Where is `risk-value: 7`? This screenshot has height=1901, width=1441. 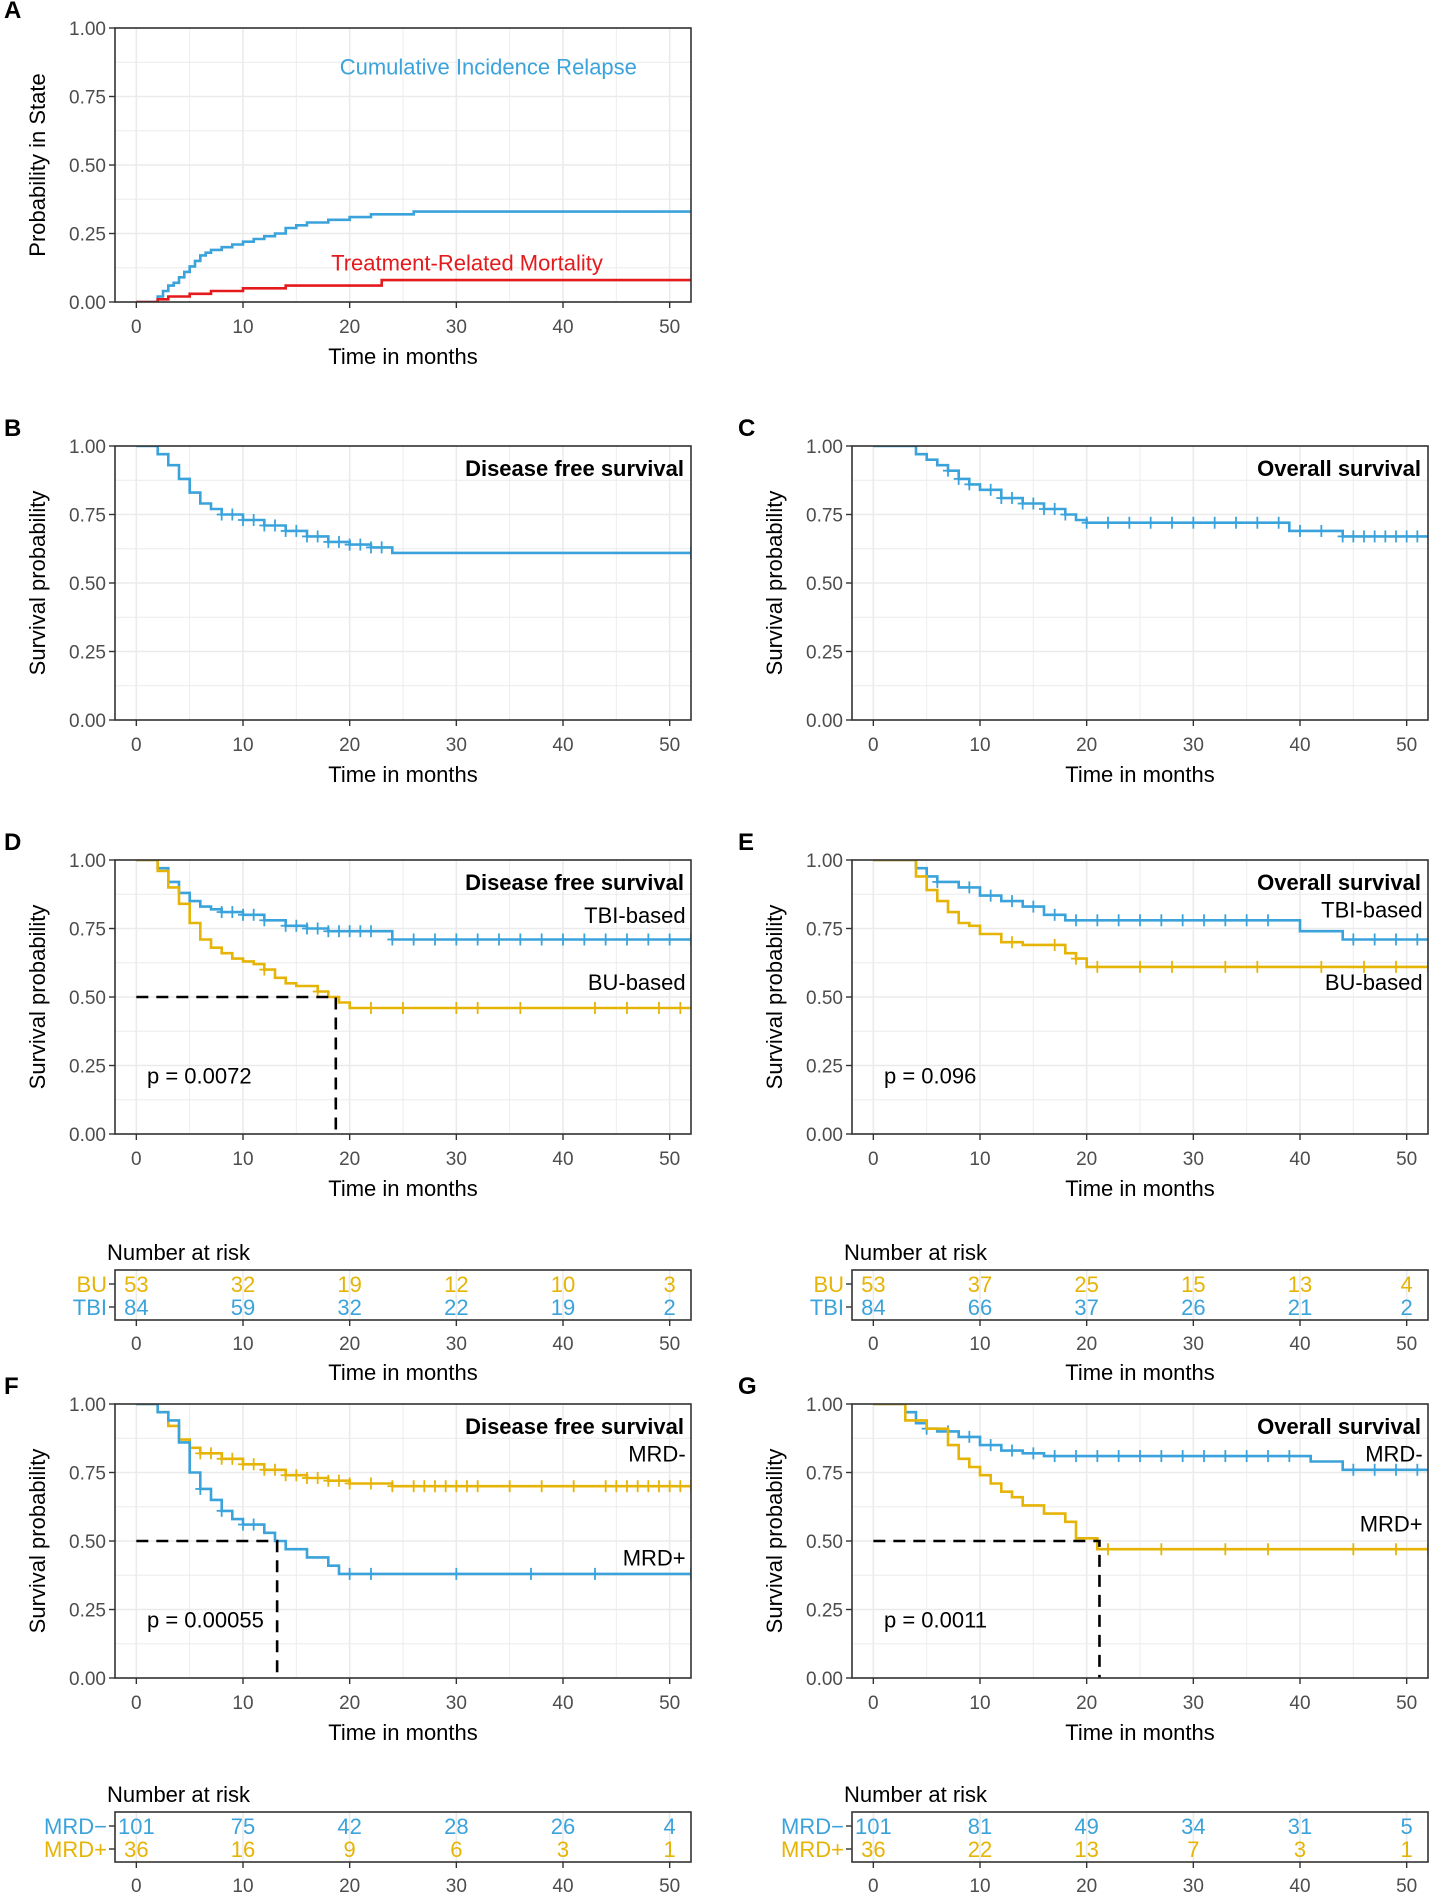 risk-value: 7 is located at coordinates (1193, 1849).